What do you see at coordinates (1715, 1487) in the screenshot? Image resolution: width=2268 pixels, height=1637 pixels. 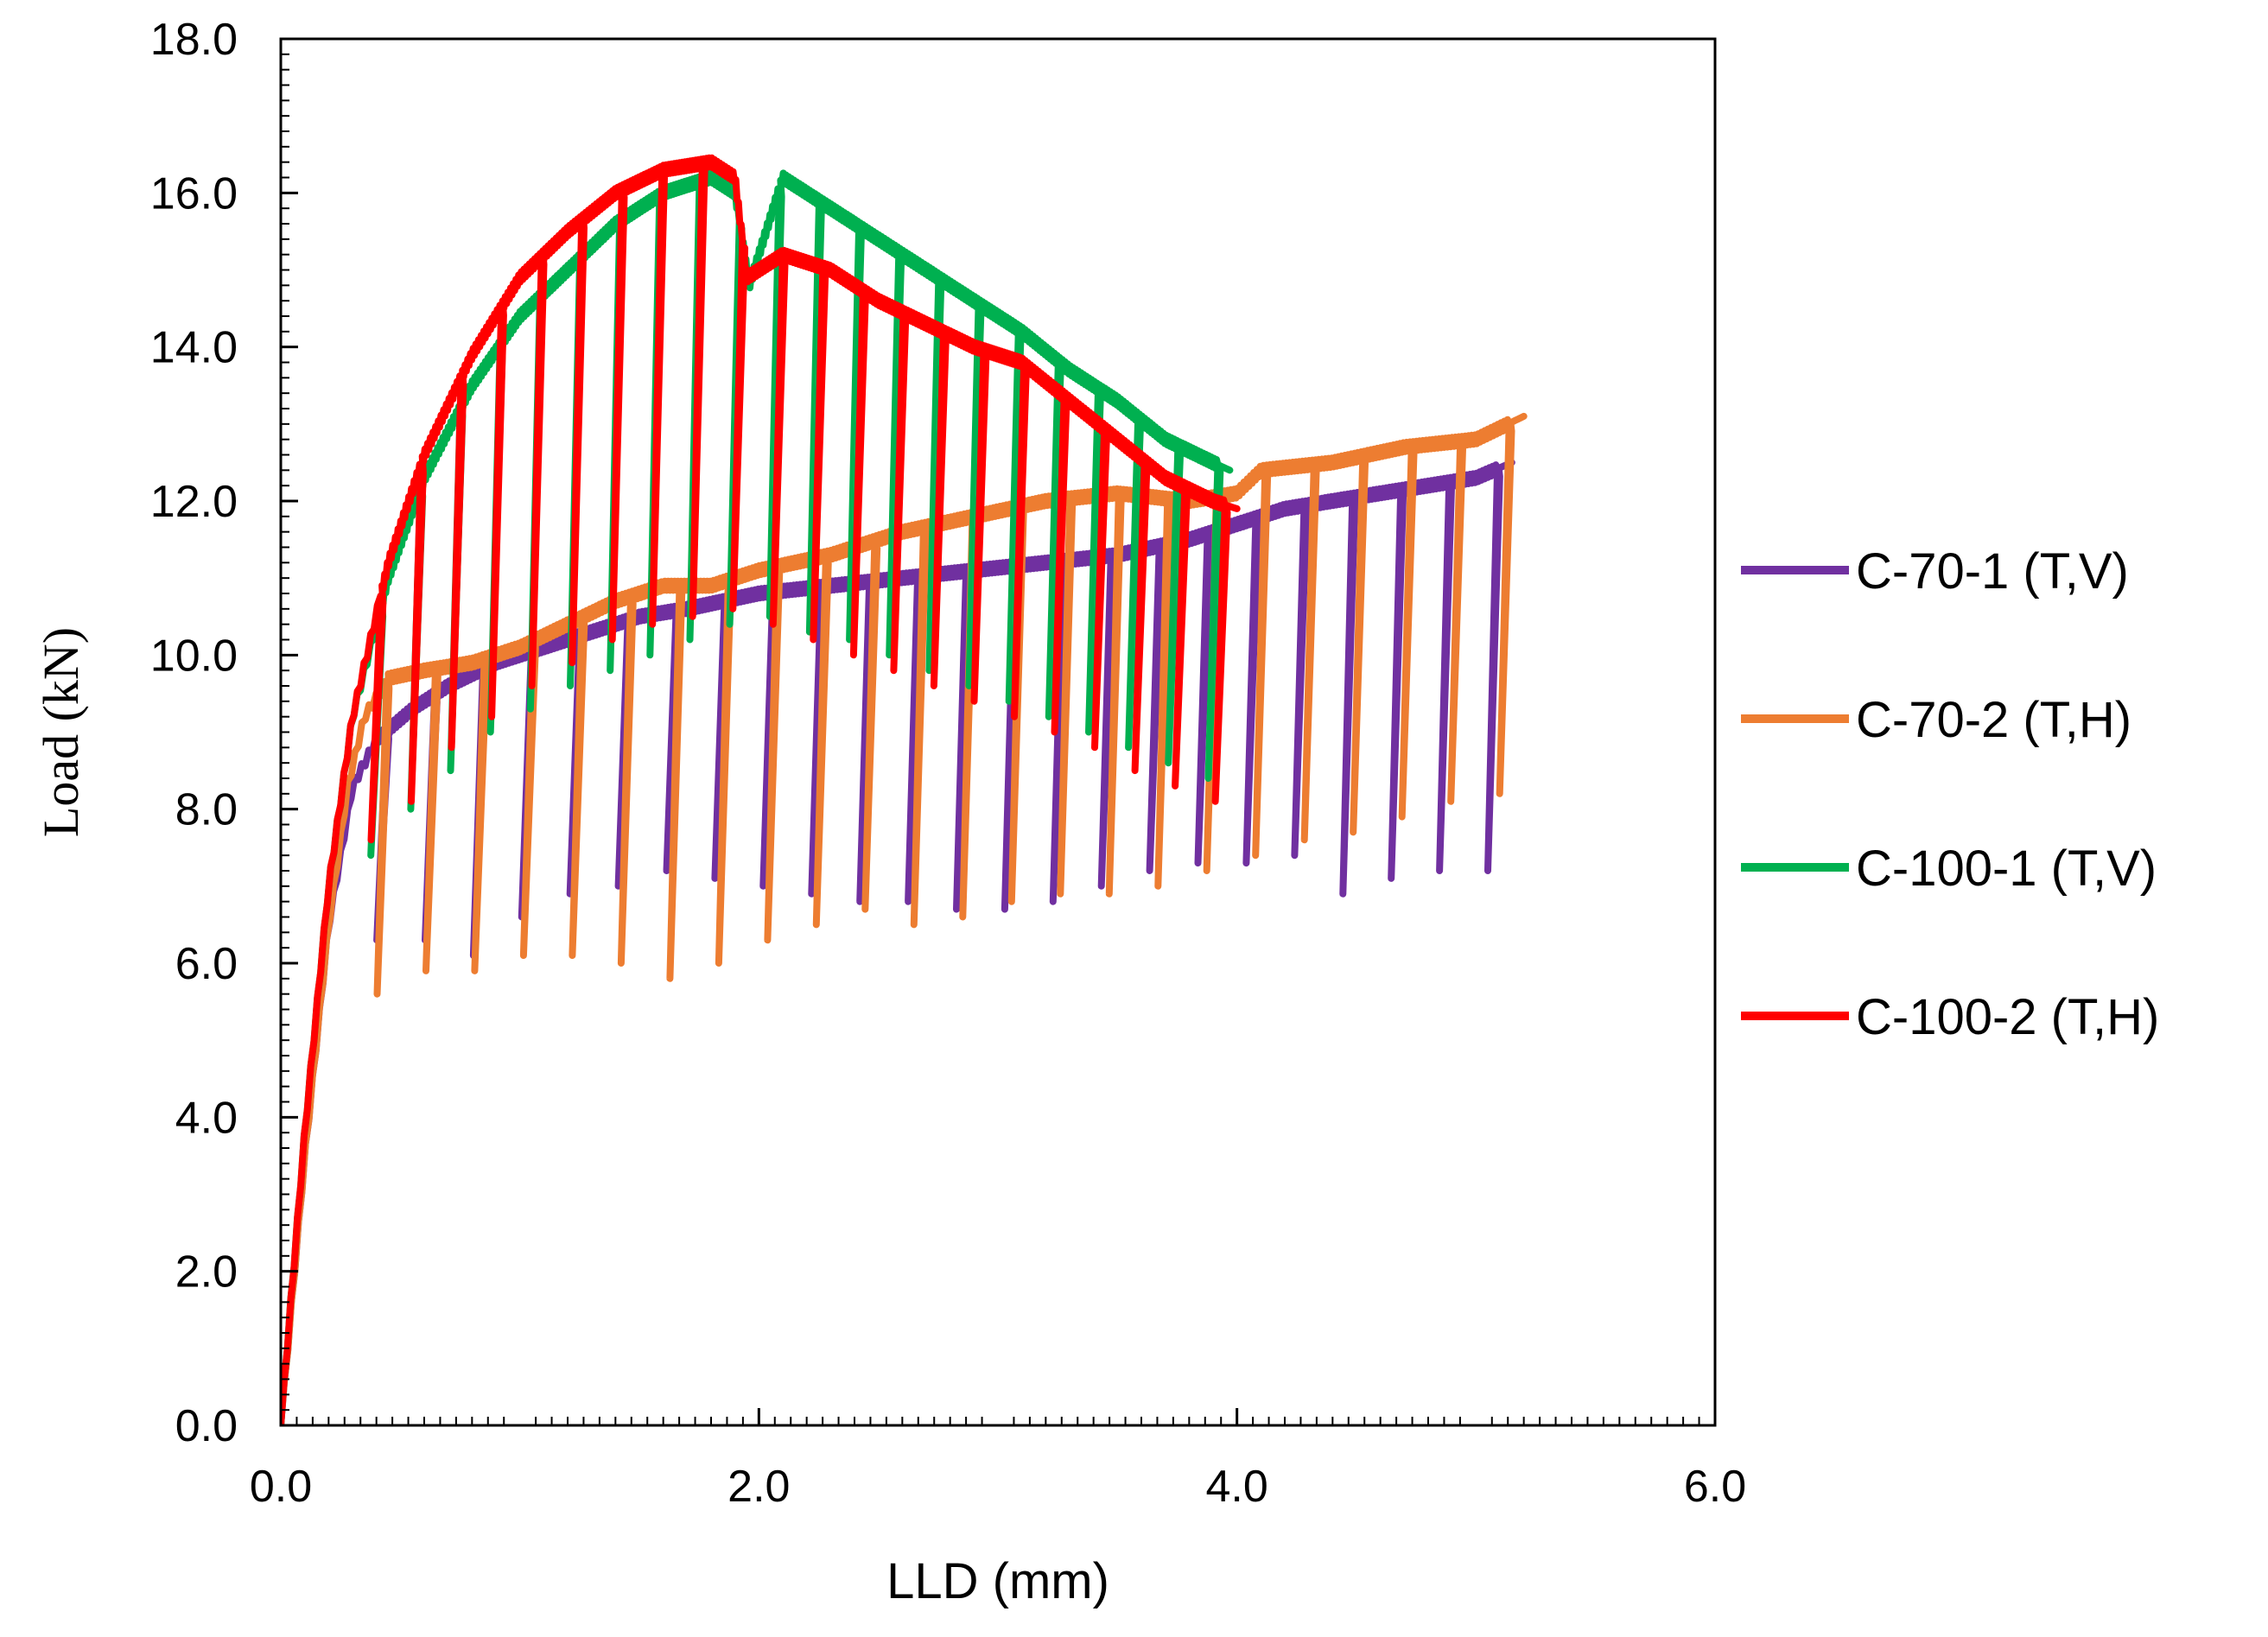 I see `x-tick-label: 6.0` at bounding box center [1715, 1487].